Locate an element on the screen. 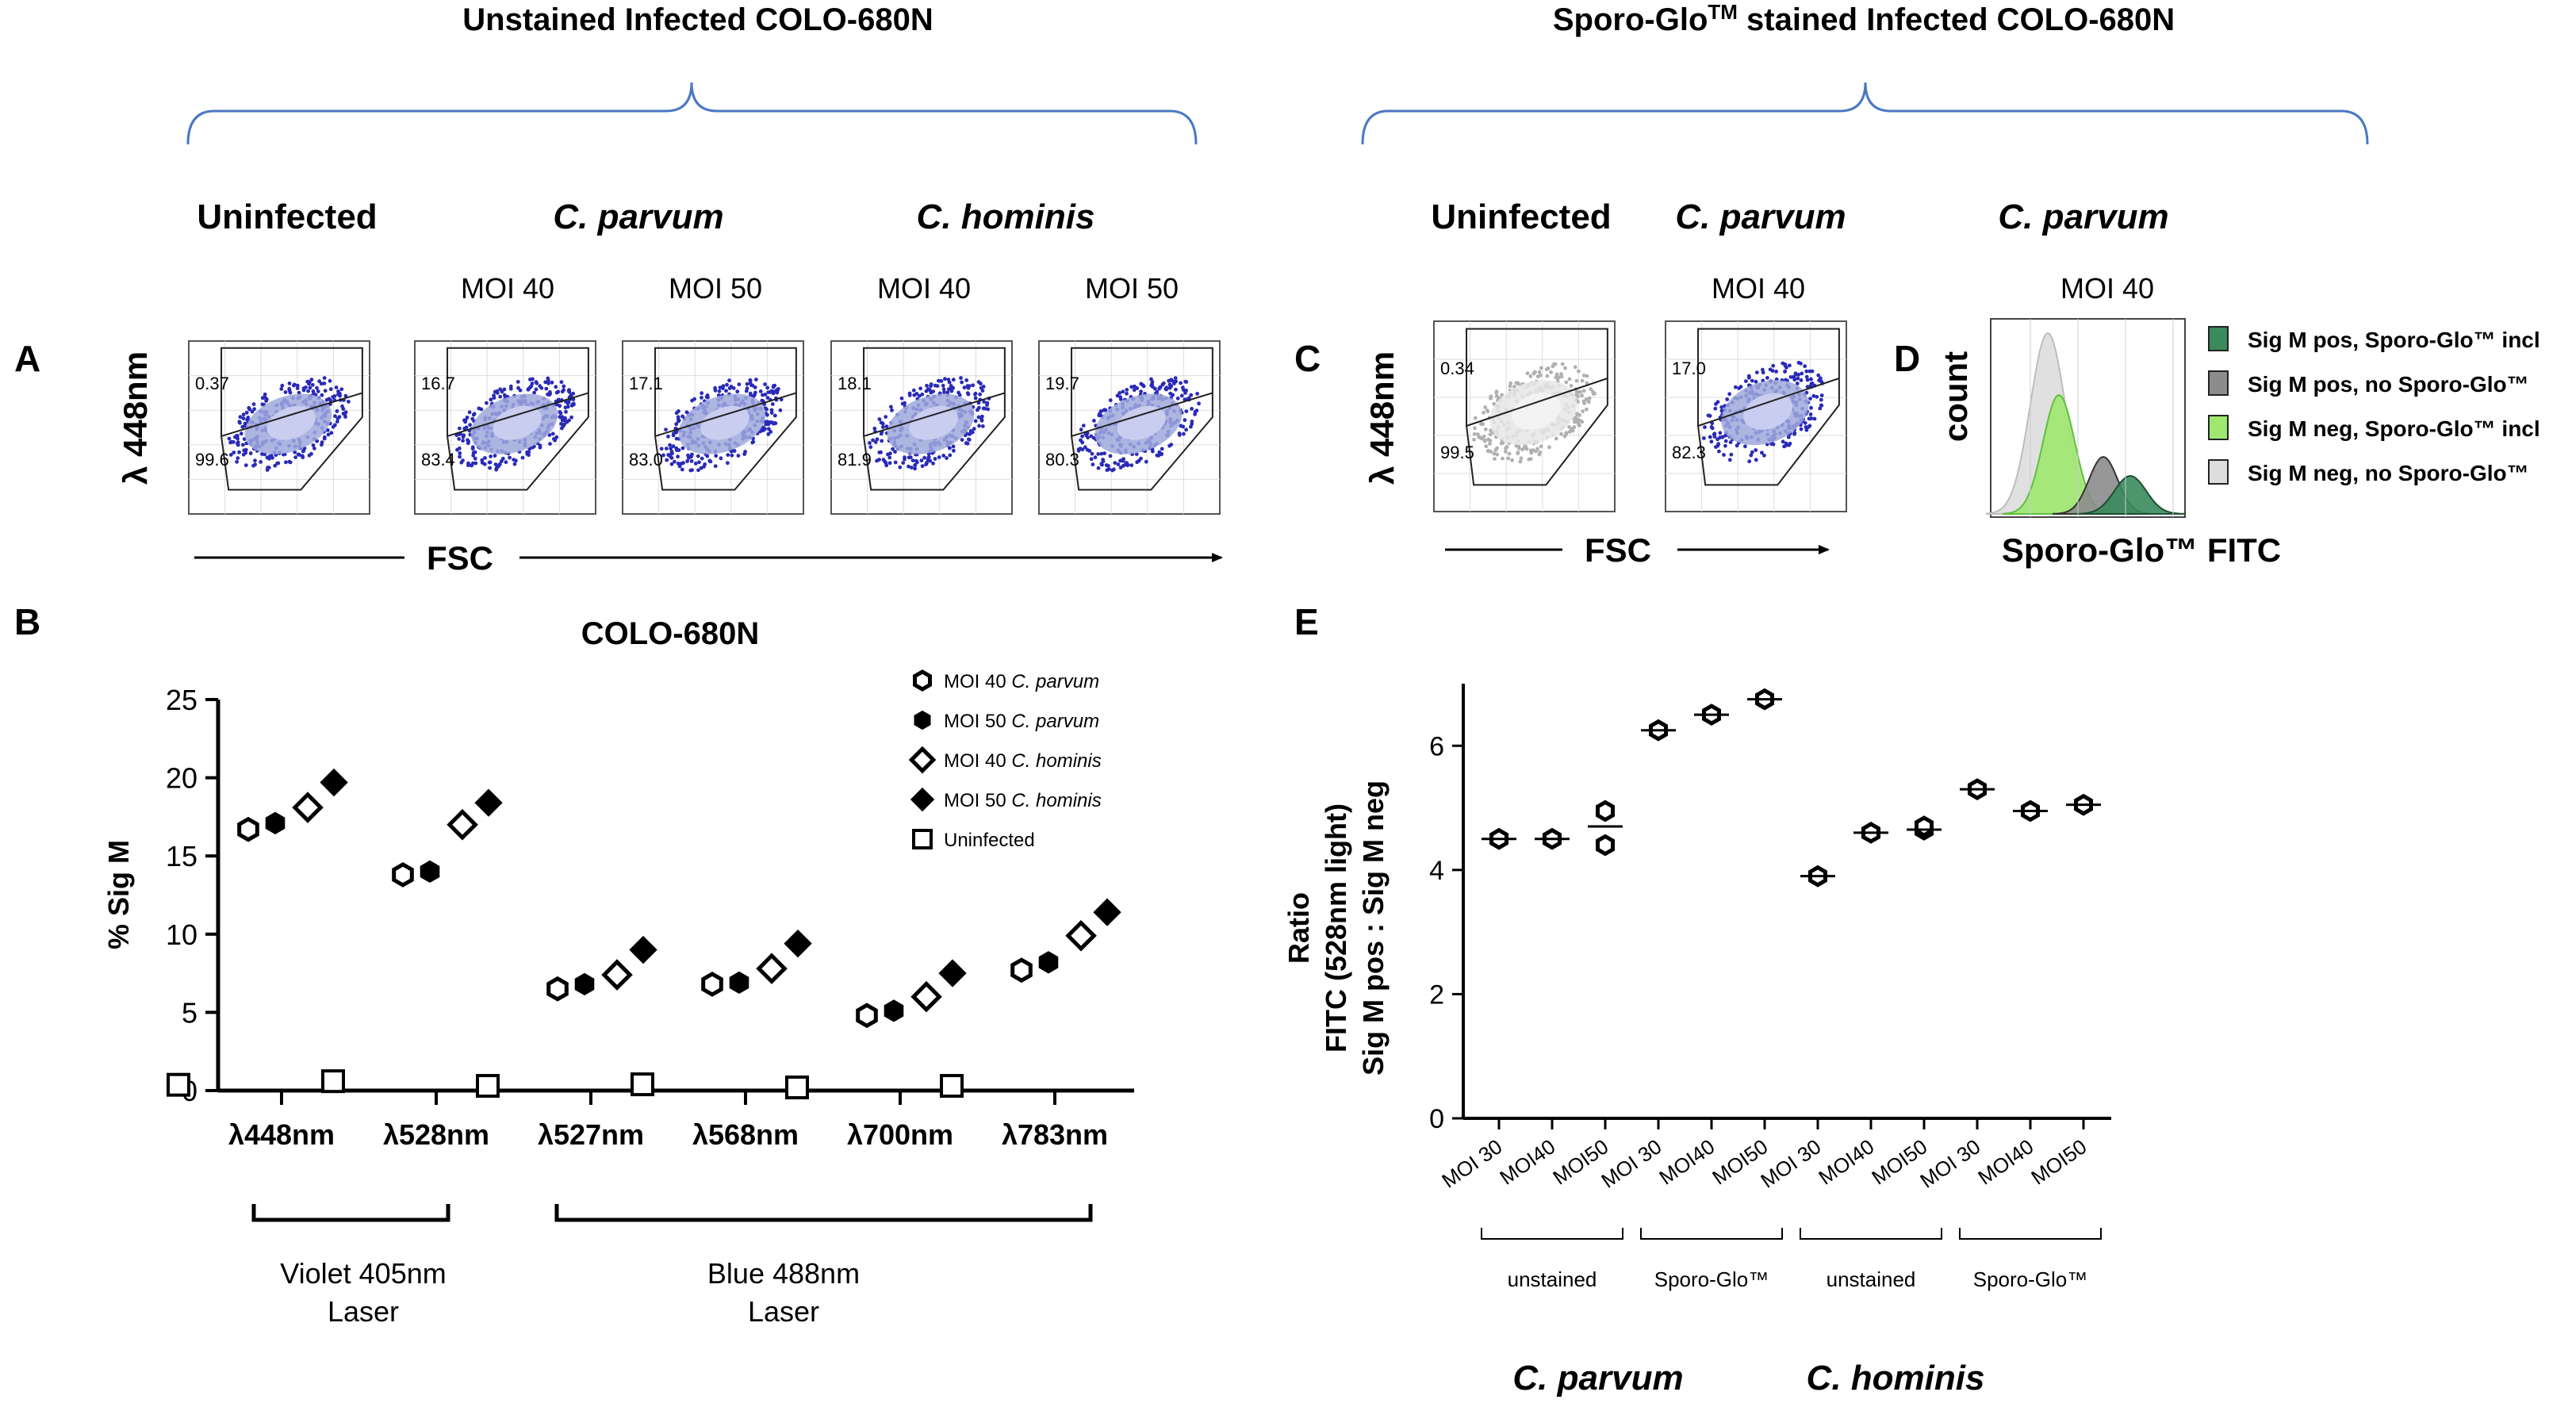 Image resolution: width=2576 pixels, height=1411 pixels. panel-b-x-tick-label: λ528nm is located at coordinates (436, 1134).